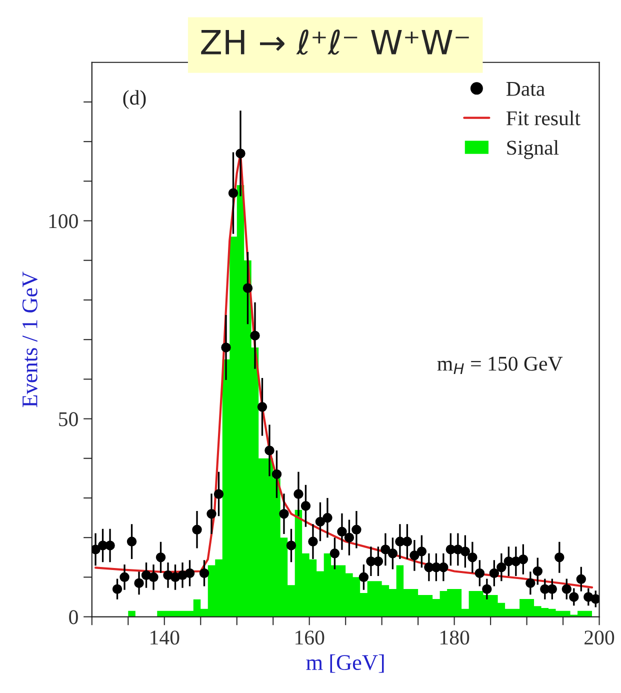  I want to click on x-tick-label: 140, so click(165, 637).